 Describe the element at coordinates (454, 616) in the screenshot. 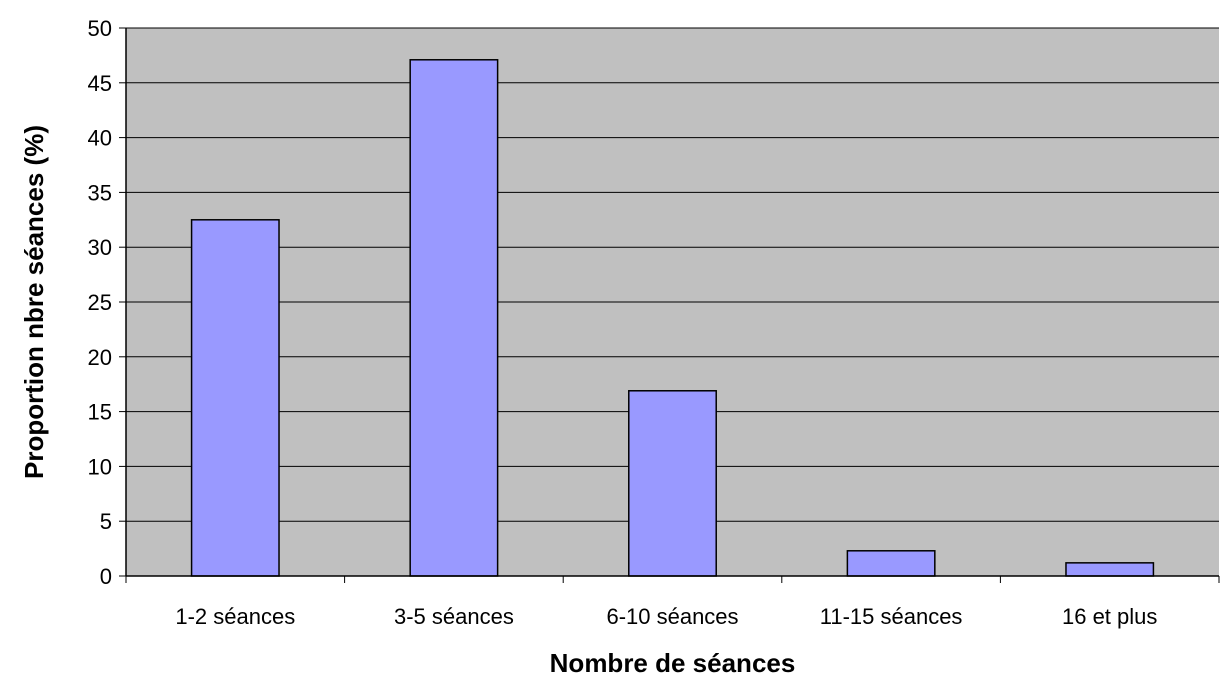

I see `x-category-label: 3-5 séances` at that location.